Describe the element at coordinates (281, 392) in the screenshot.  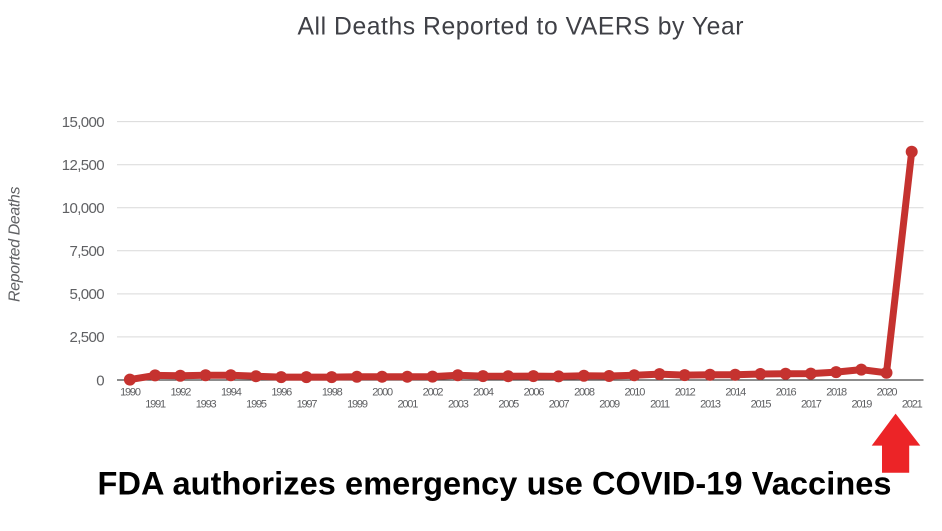
I see `svg-text: 1996` at that location.